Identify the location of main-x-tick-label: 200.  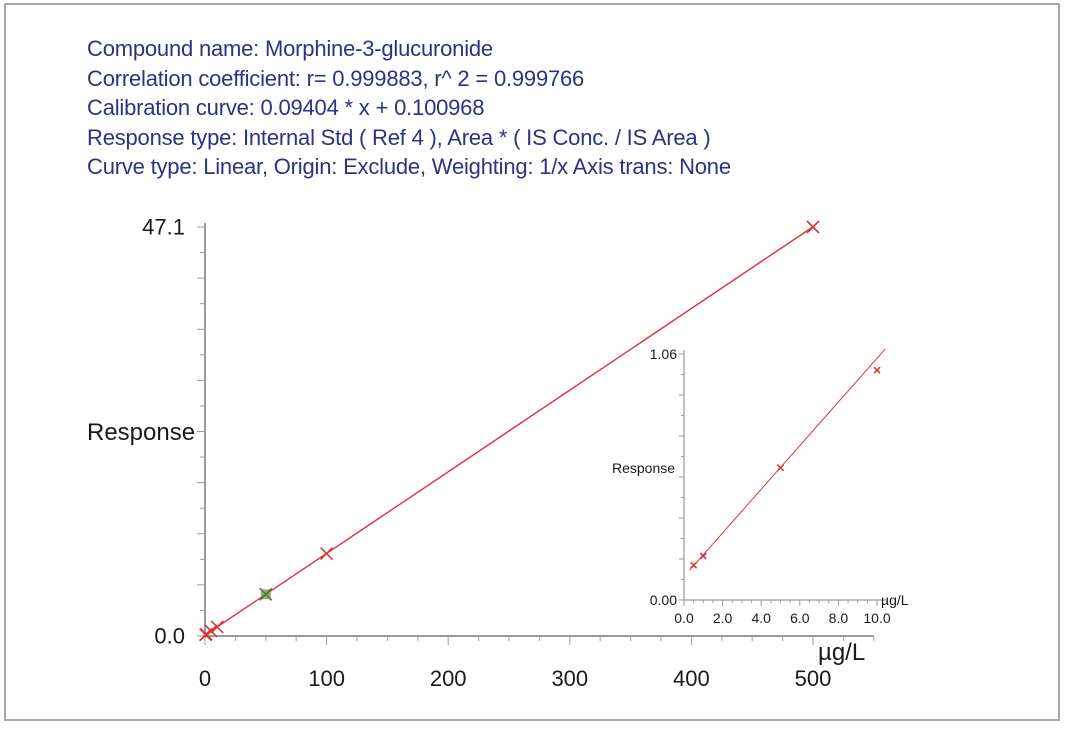
(448, 678).